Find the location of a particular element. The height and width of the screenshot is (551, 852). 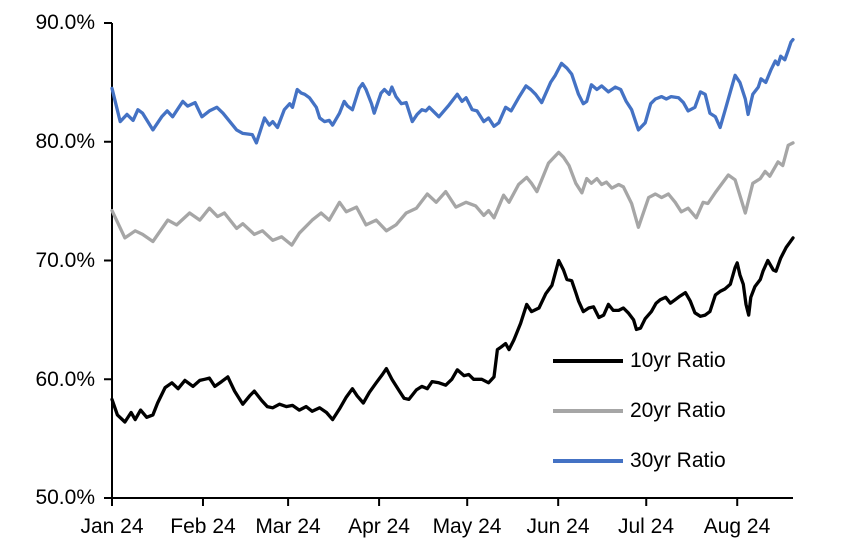

x-tick-label-jul: Jul 24 is located at coordinates (646, 526).